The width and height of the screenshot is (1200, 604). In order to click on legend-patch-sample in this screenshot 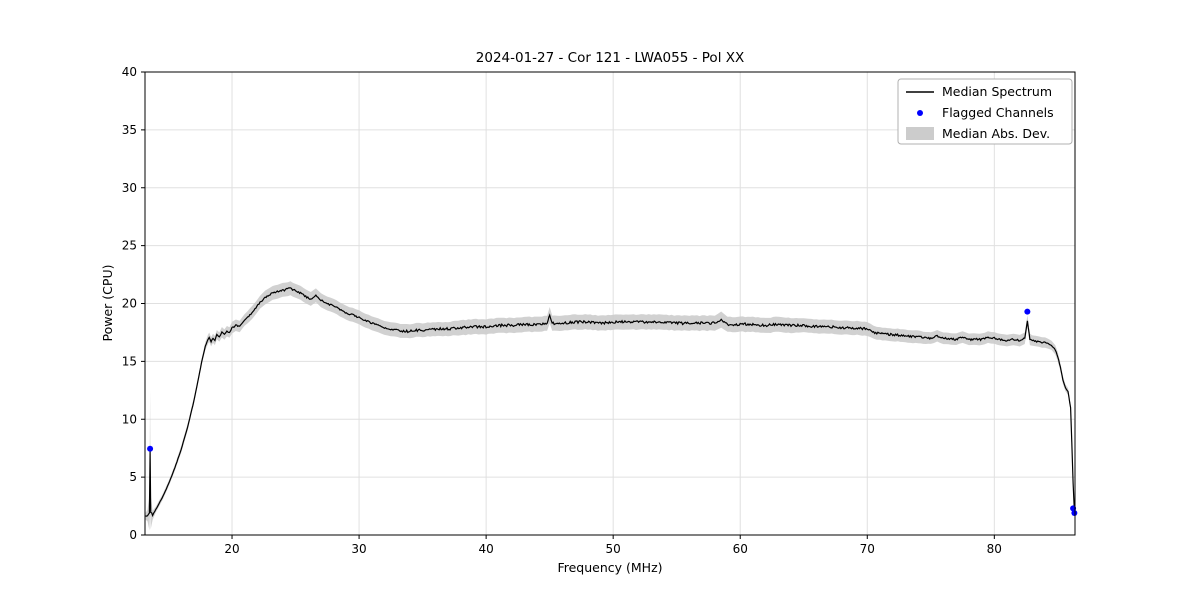, I will do `click(920, 133)`.